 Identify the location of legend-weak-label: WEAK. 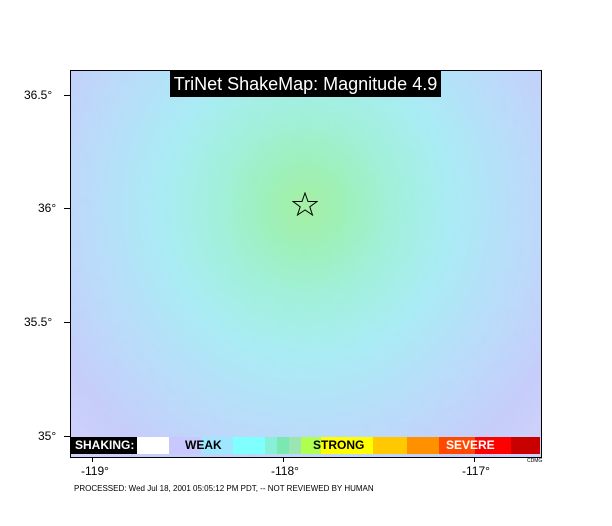
(203, 445).